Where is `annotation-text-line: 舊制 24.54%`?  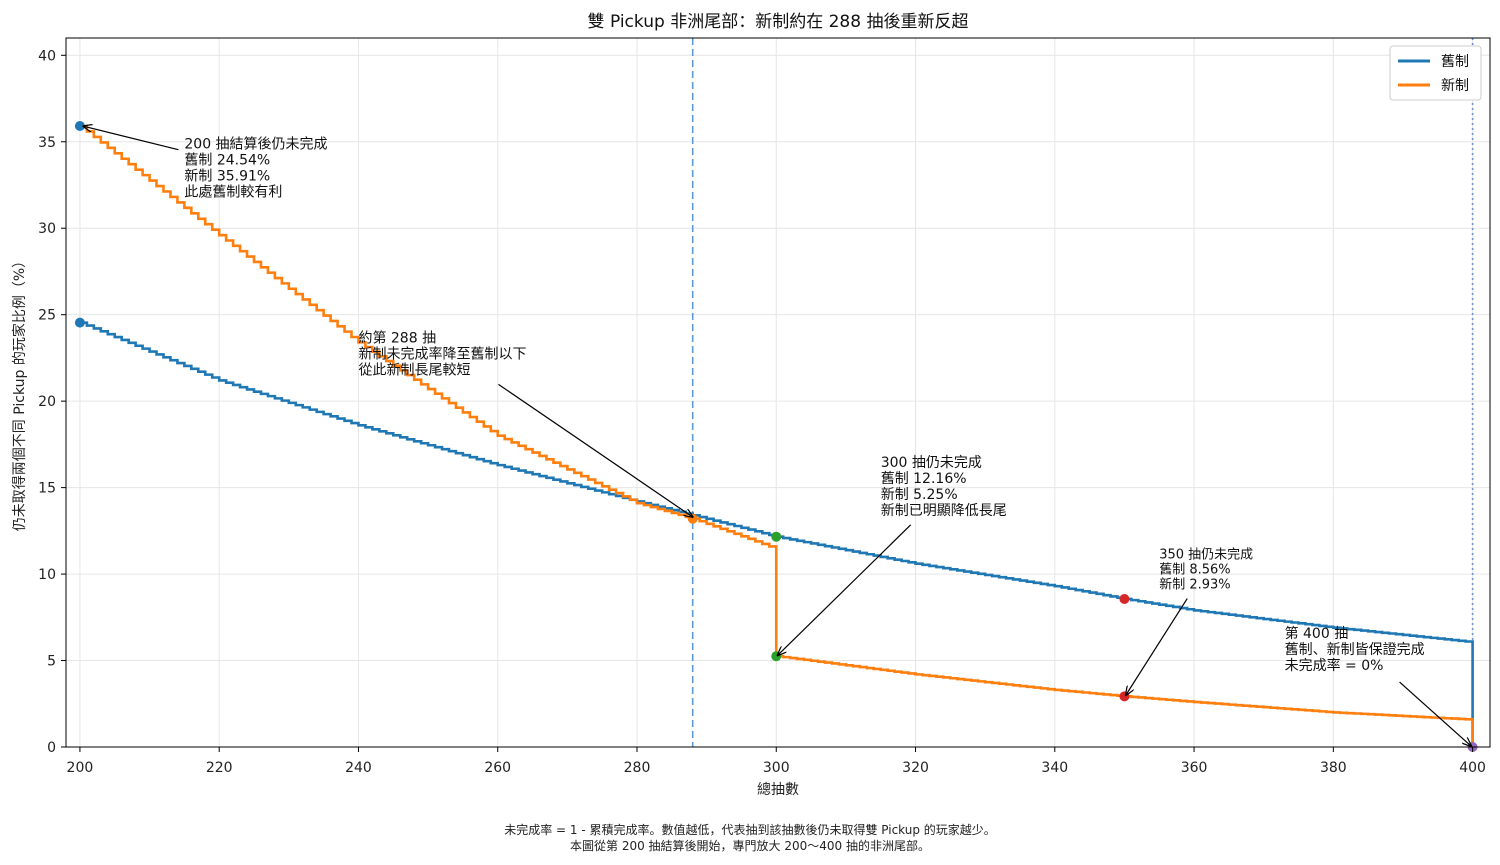
annotation-text-line: 舊制 24.54% is located at coordinates (227, 161).